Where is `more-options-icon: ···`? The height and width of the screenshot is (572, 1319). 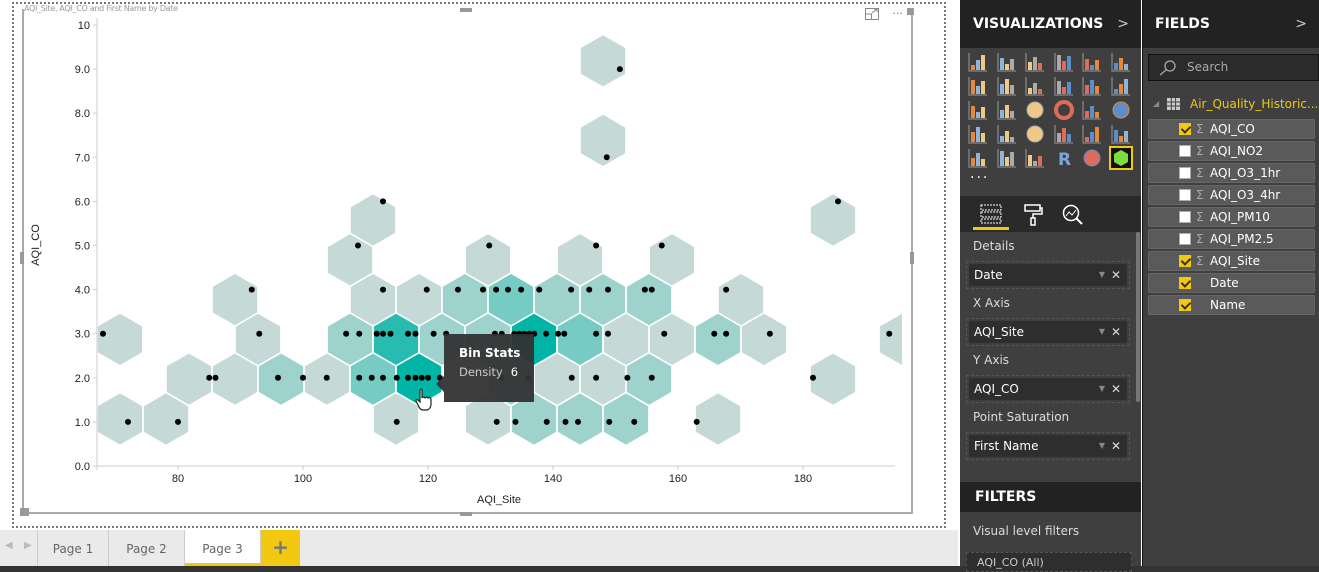 more-options-icon: ··· is located at coordinates (898, 13).